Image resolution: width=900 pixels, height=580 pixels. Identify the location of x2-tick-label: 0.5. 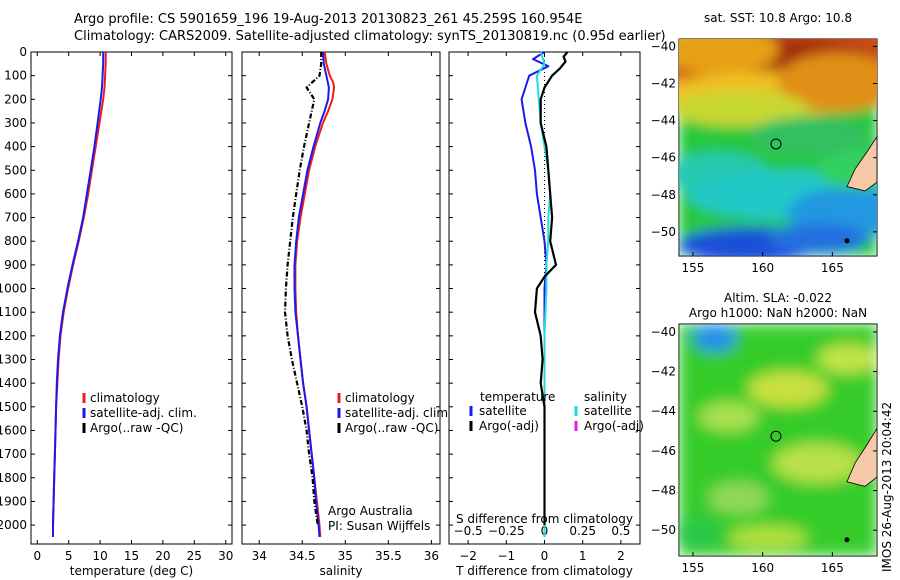
(620, 531).